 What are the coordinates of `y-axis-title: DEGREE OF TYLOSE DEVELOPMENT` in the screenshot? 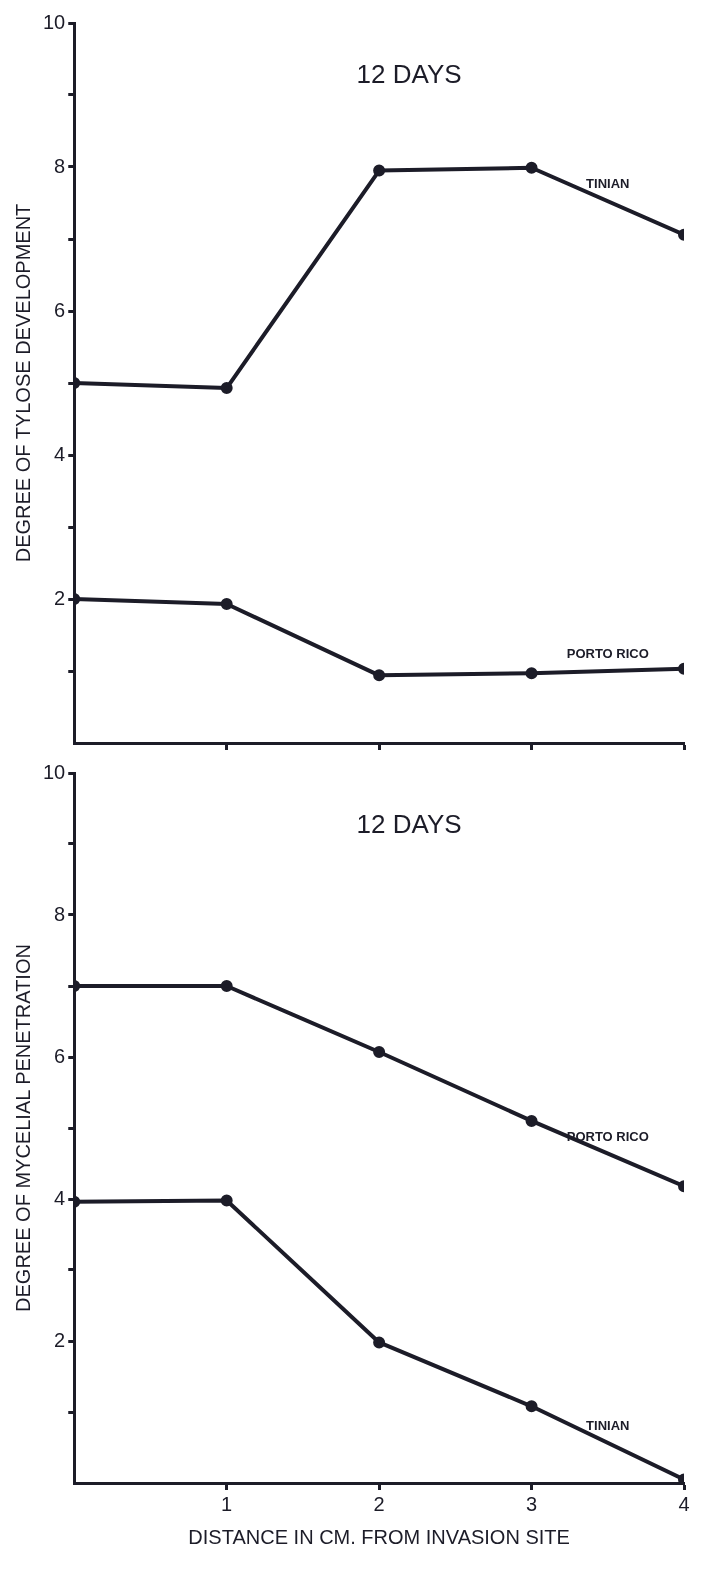 It's located at (22, 383).